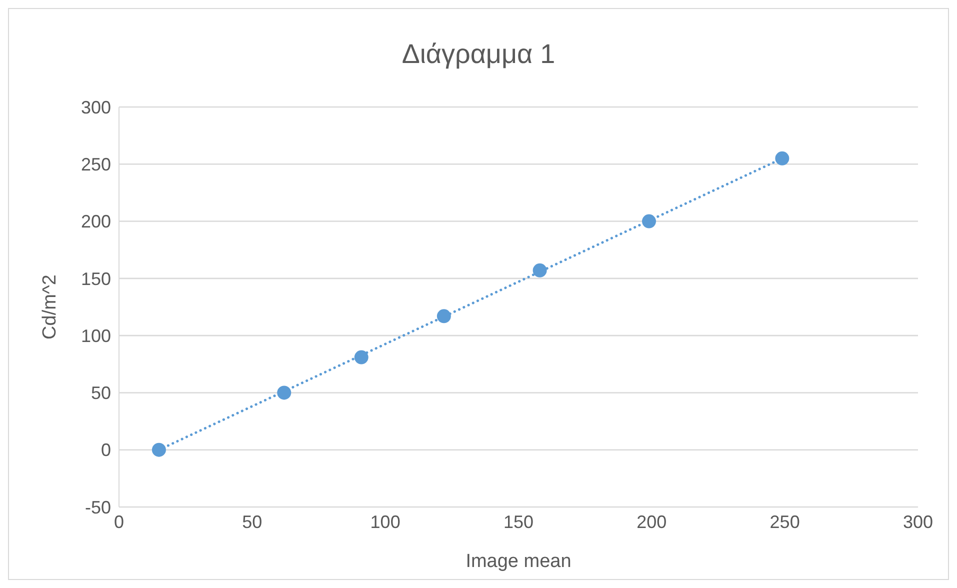 The width and height of the screenshot is (957, 588). I want to click on y-tick-label: 300, so click(95, 107).